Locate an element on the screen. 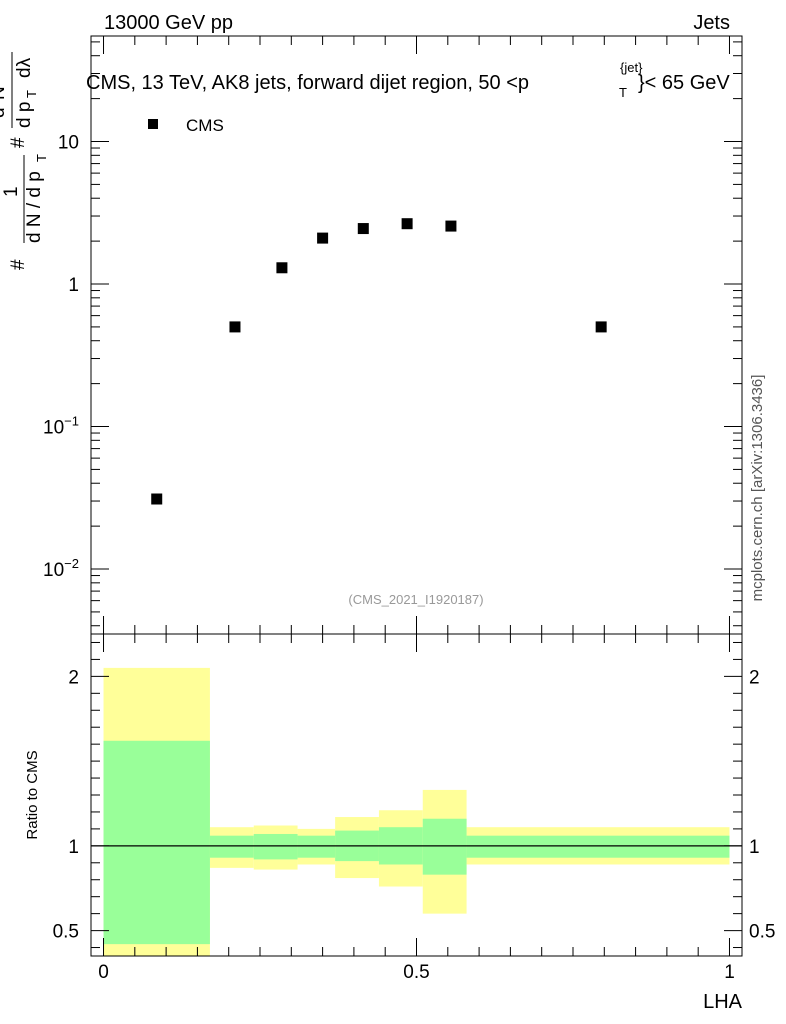 This screenshot has width=786, height=1024. ratio-y-tick-label-left: 0.5 is located at coordinates (66, 932).